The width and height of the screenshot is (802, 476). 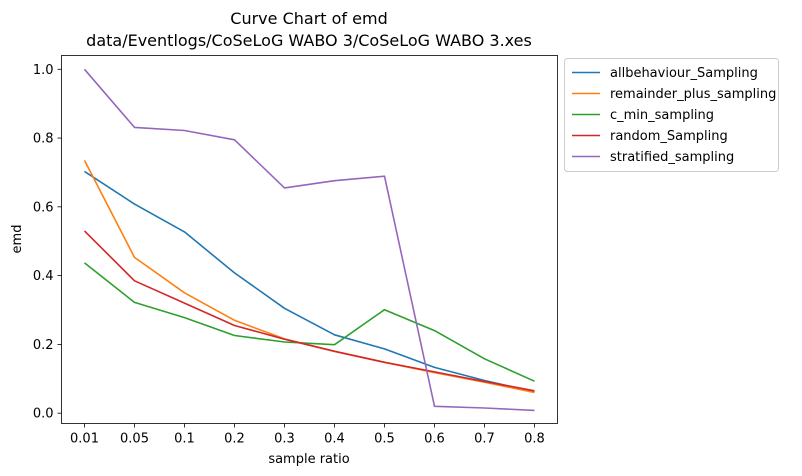 What do you see at coordinates (684, 73) in the screenshot?
I see `legend-label: allbehaviour_Sampling` at bounding box center [684, 73].